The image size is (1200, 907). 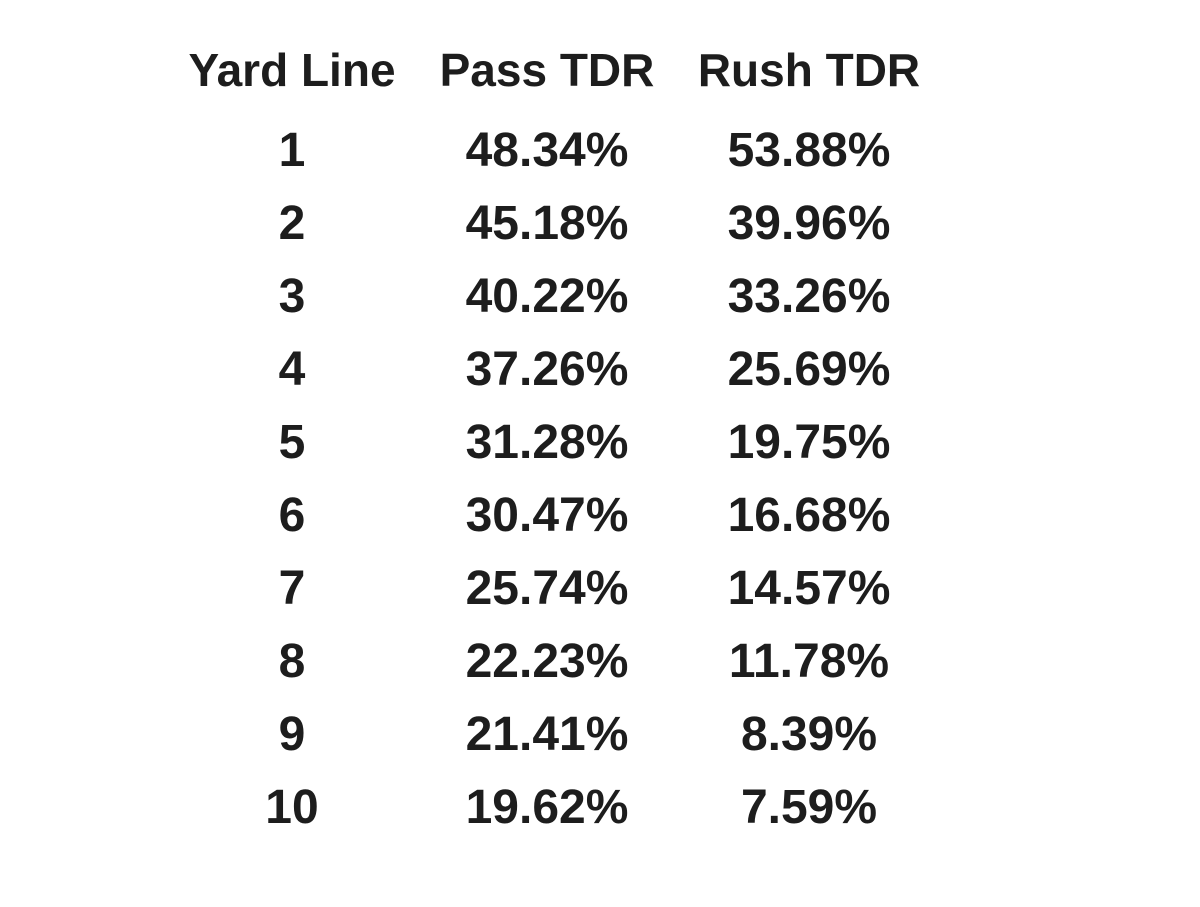 What do you see at coordinates (547, 223) in the screenshot?
I see `table-cell: 45.18%` at bounding box center [547, 223].